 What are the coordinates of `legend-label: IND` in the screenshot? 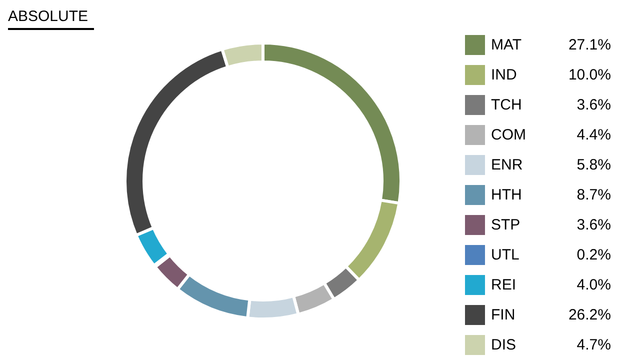 It's located at (504, 75).